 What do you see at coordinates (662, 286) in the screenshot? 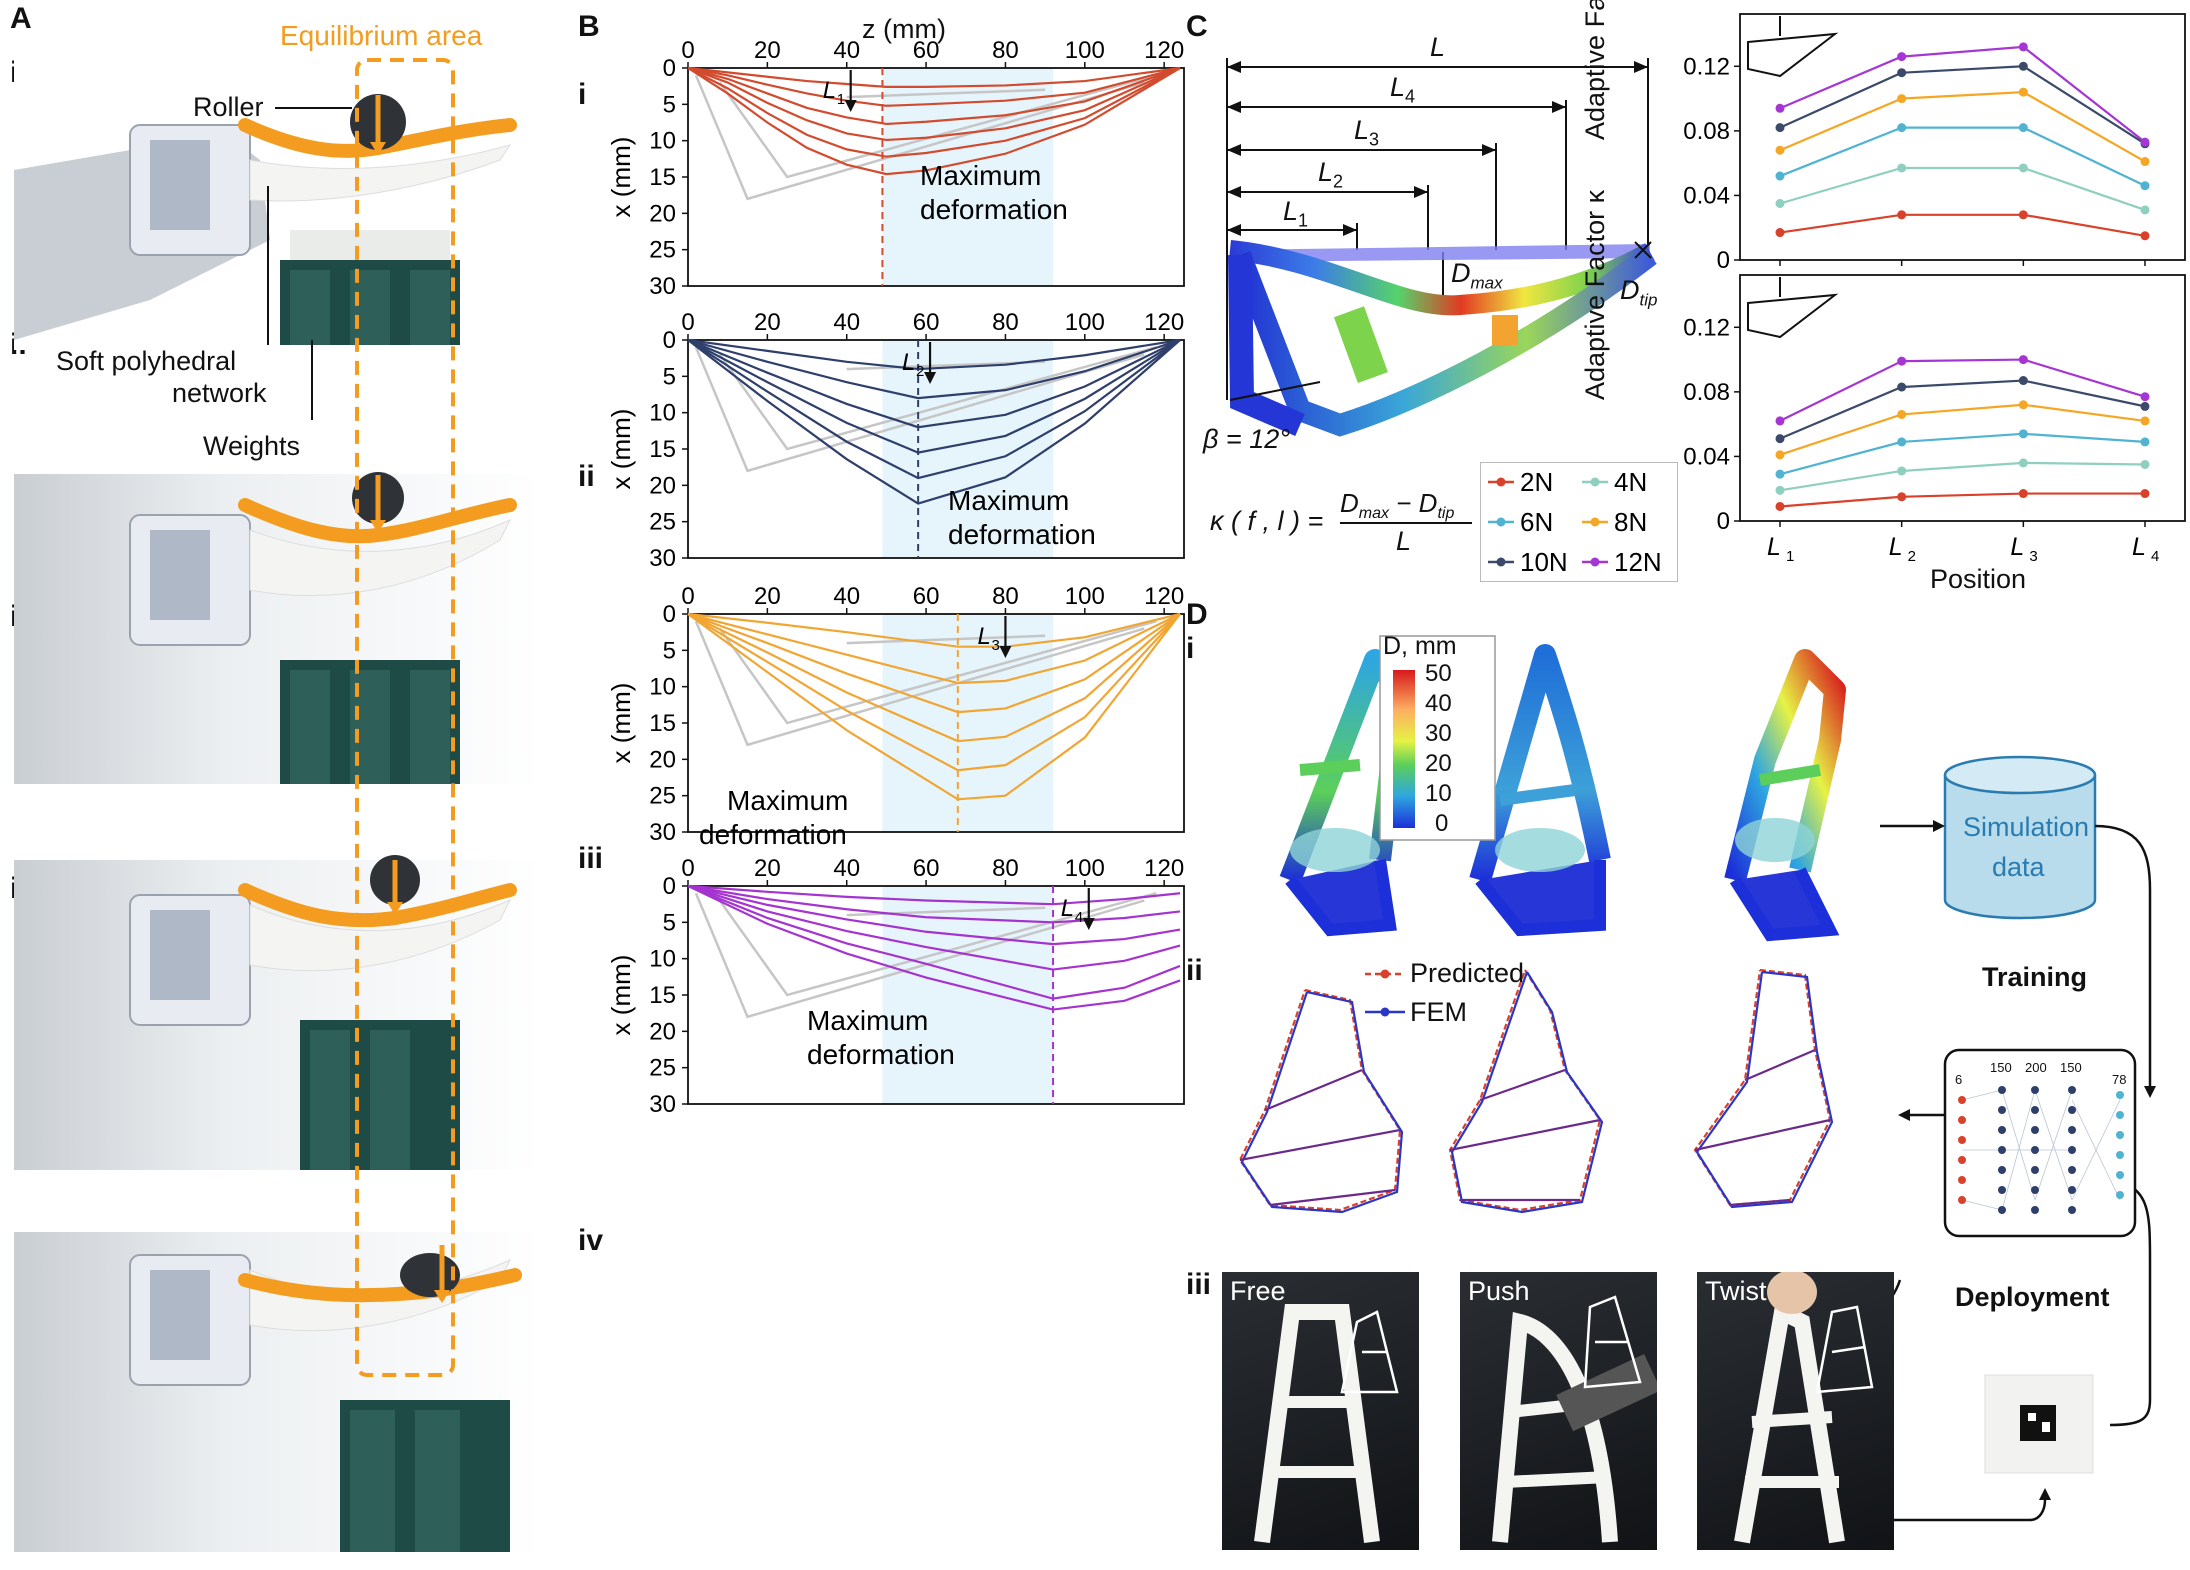
I see `y-tick-label: 30` at bounding box center [662, 286].